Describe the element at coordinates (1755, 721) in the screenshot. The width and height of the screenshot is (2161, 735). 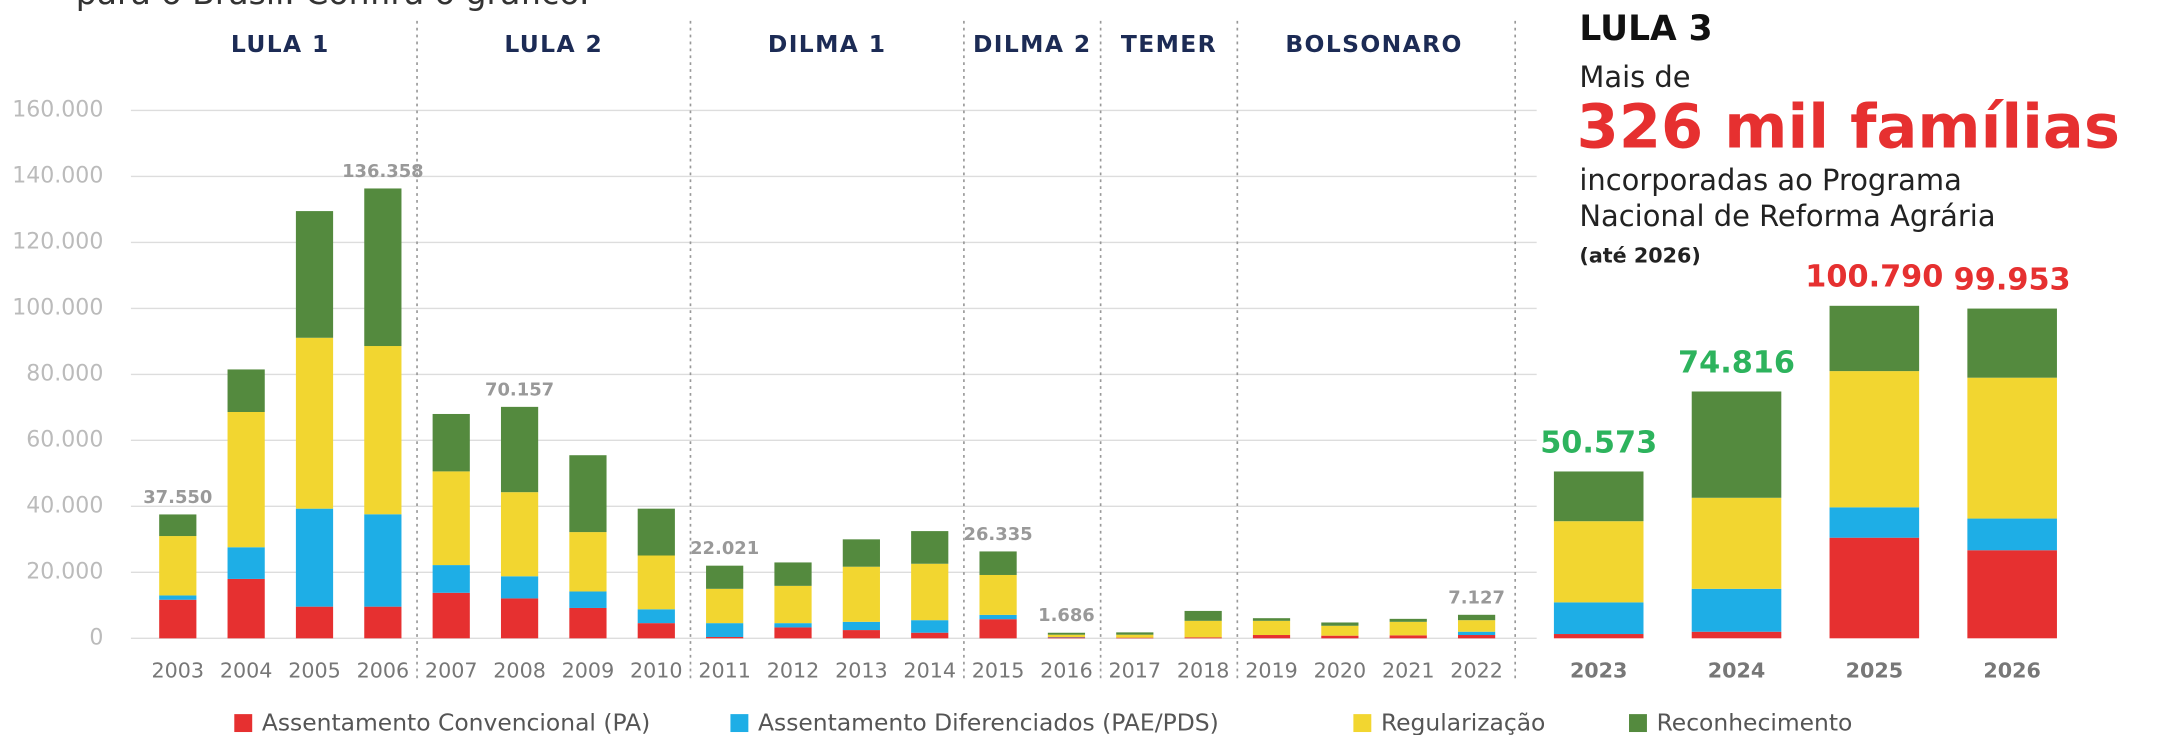
I see `legend-label: Reconhecimento` at that location.